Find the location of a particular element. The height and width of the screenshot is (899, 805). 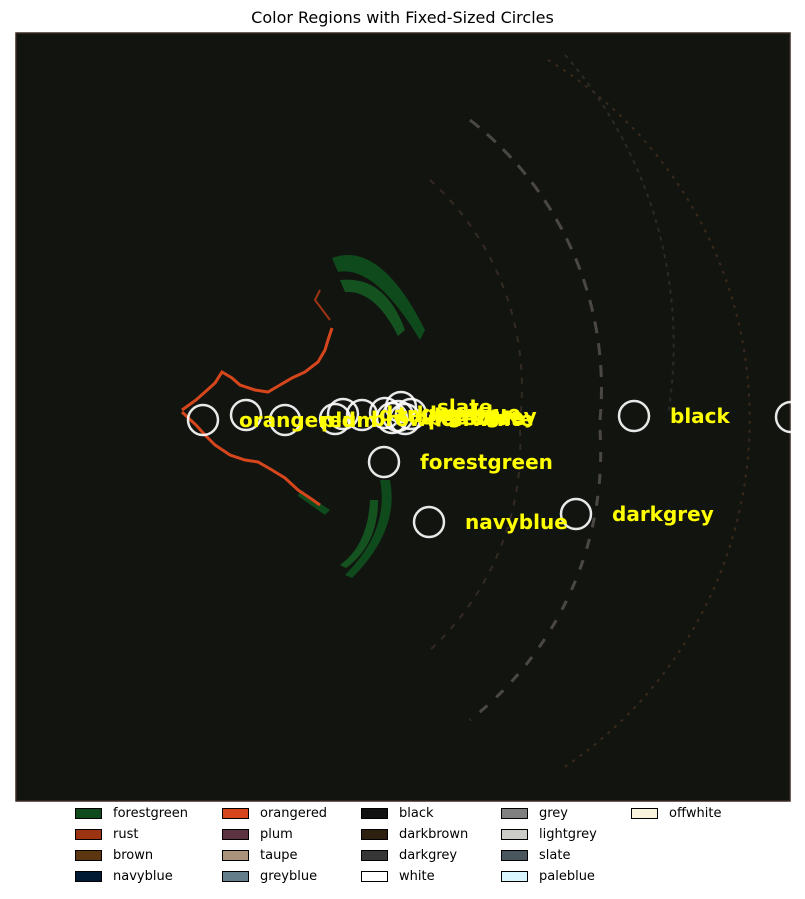

legend-label: grey is located at coordinates (554, 813).